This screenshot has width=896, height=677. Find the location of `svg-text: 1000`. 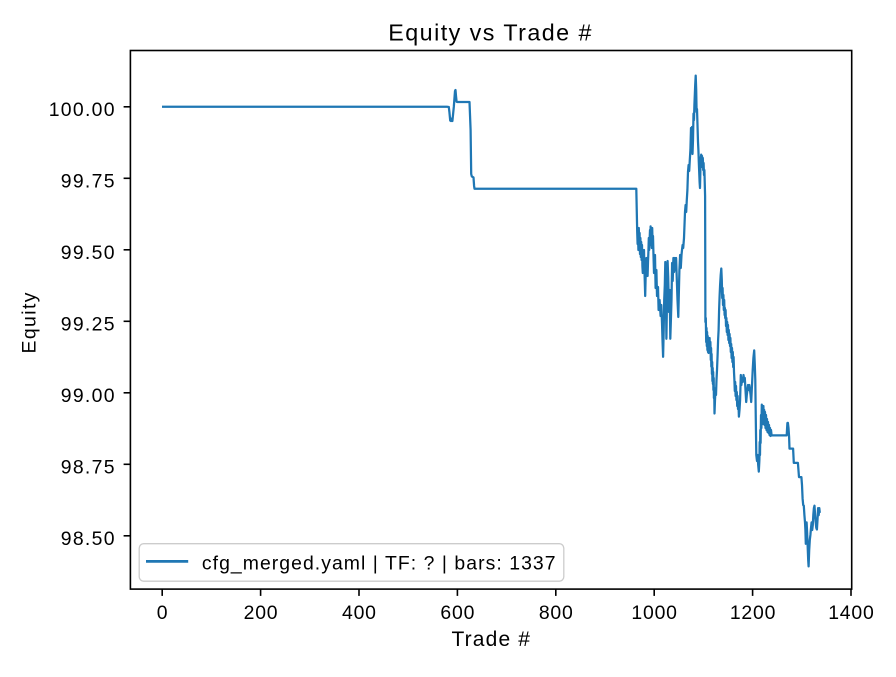

svg-text: 1000 is located at coordinates (654, 613).